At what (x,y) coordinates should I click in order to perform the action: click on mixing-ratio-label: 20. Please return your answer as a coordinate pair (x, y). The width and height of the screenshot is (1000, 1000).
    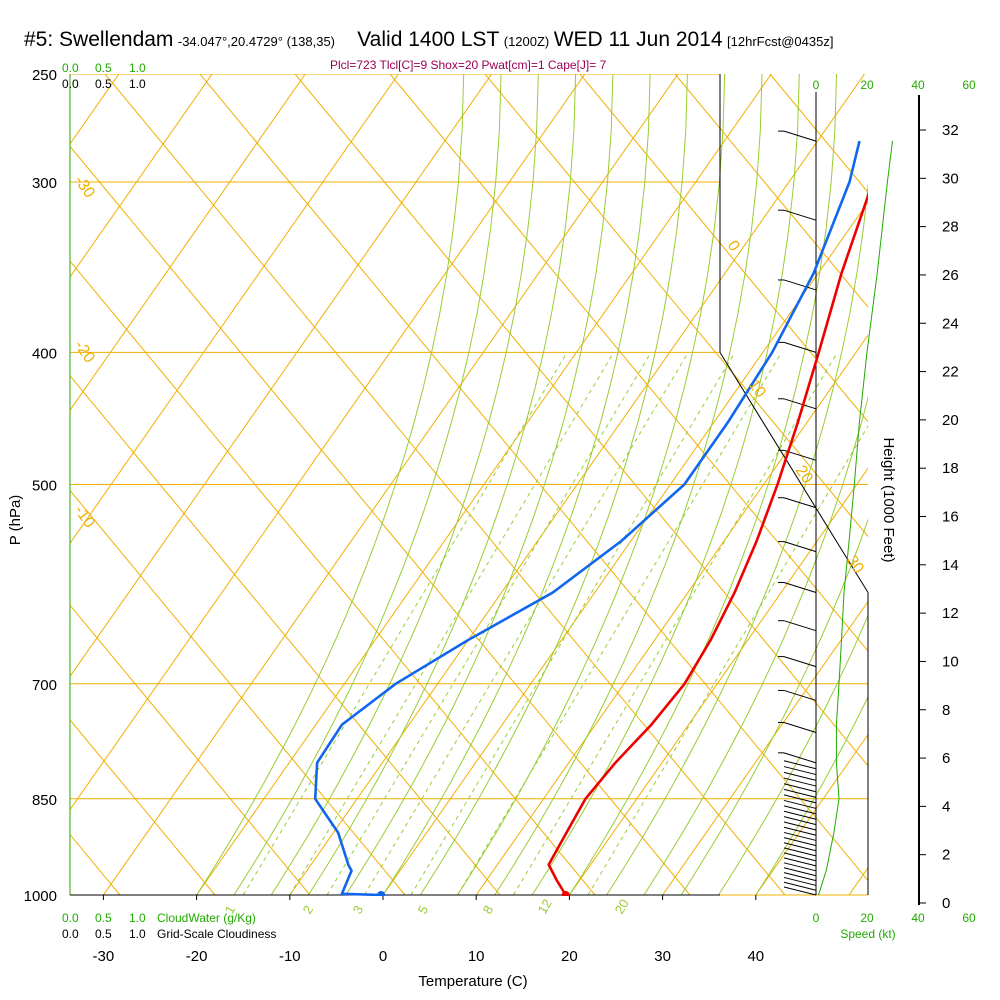
    Looking at the image, I should click on (622, 906).